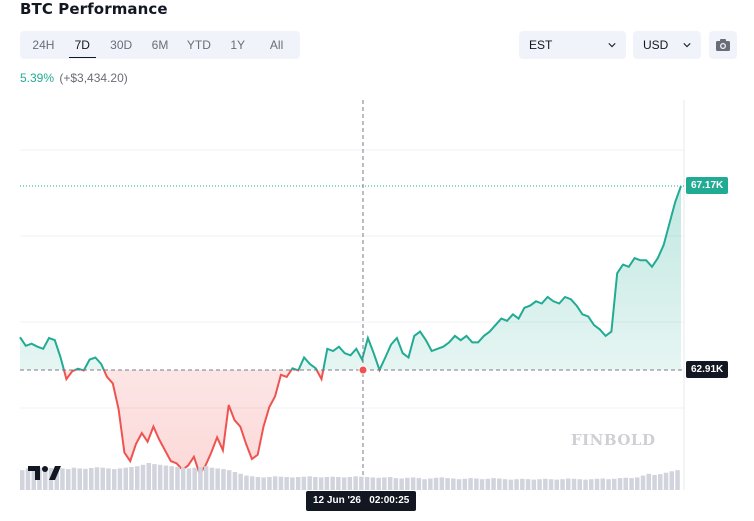  Describe the element at coordinates (612, 45) in the screenshot. I see `chevron-down-icon` at that location.